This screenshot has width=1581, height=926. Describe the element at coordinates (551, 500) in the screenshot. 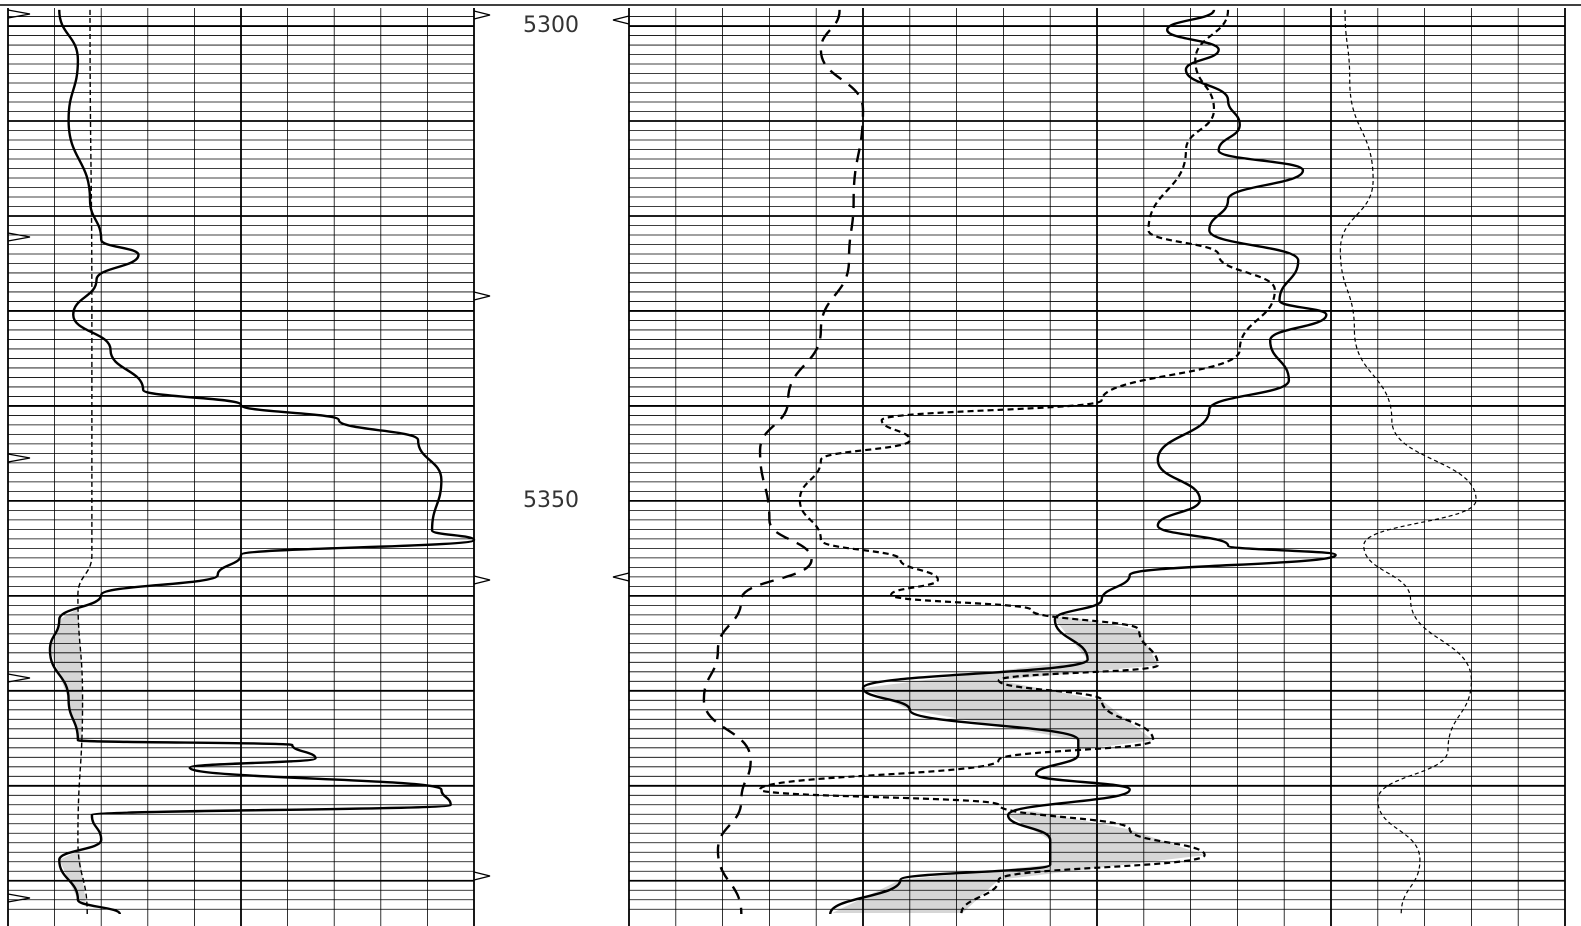

I see `depth-label: 5350` at that location.